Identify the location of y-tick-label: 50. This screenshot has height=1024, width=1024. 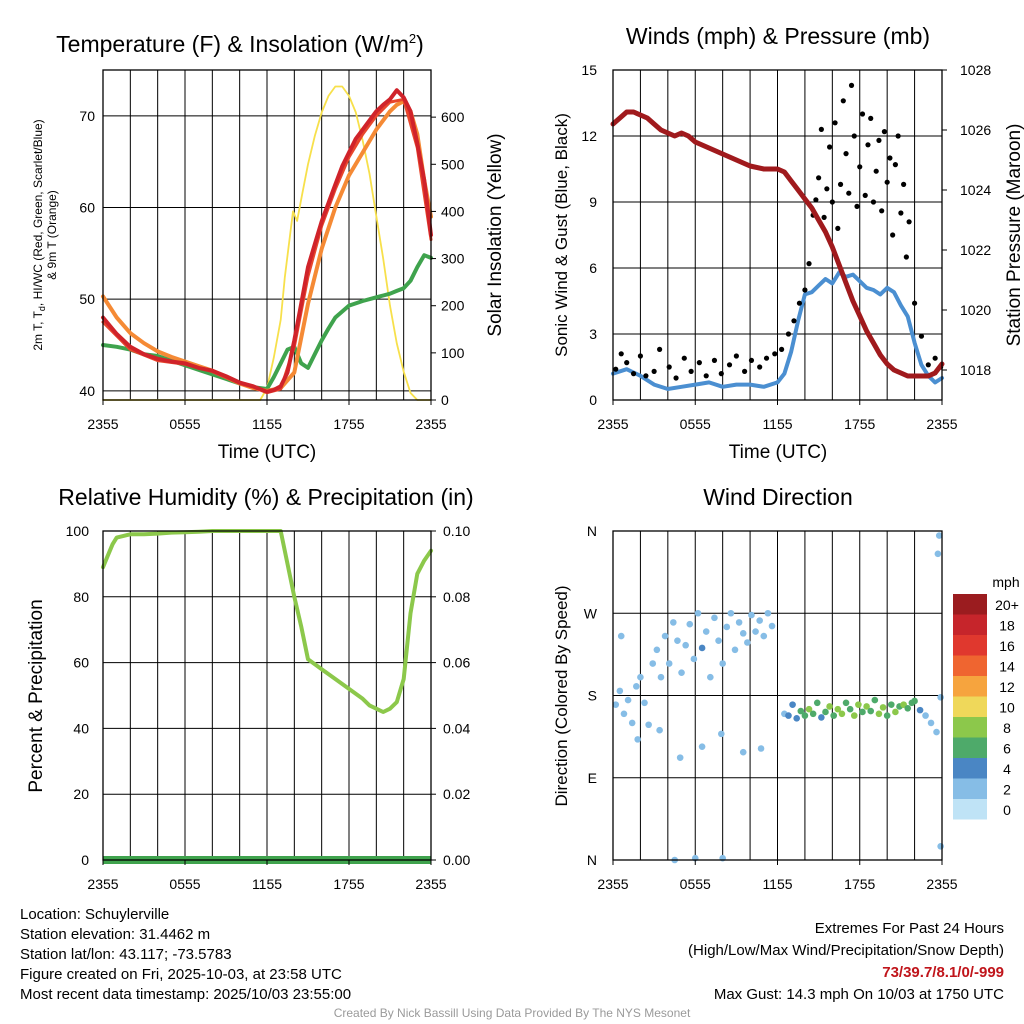
(87, 299).